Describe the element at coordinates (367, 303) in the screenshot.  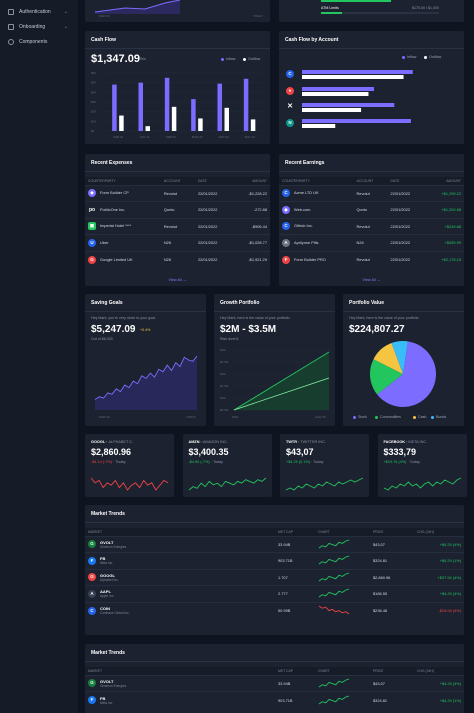
I see `card-title: Portfolio Value` at that location.